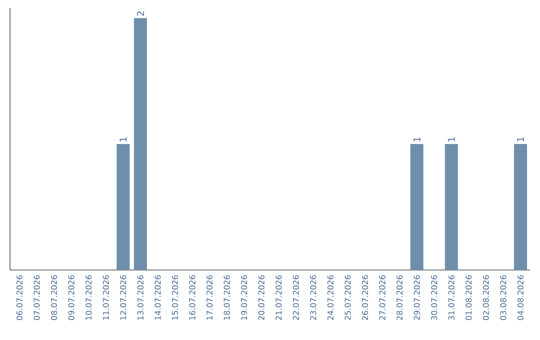 This screenshot has height=340, width=540. Describe the element at coordinates (313, 297) in the screenshot. I see `x-tick-label: 23.07.2026` at that location.